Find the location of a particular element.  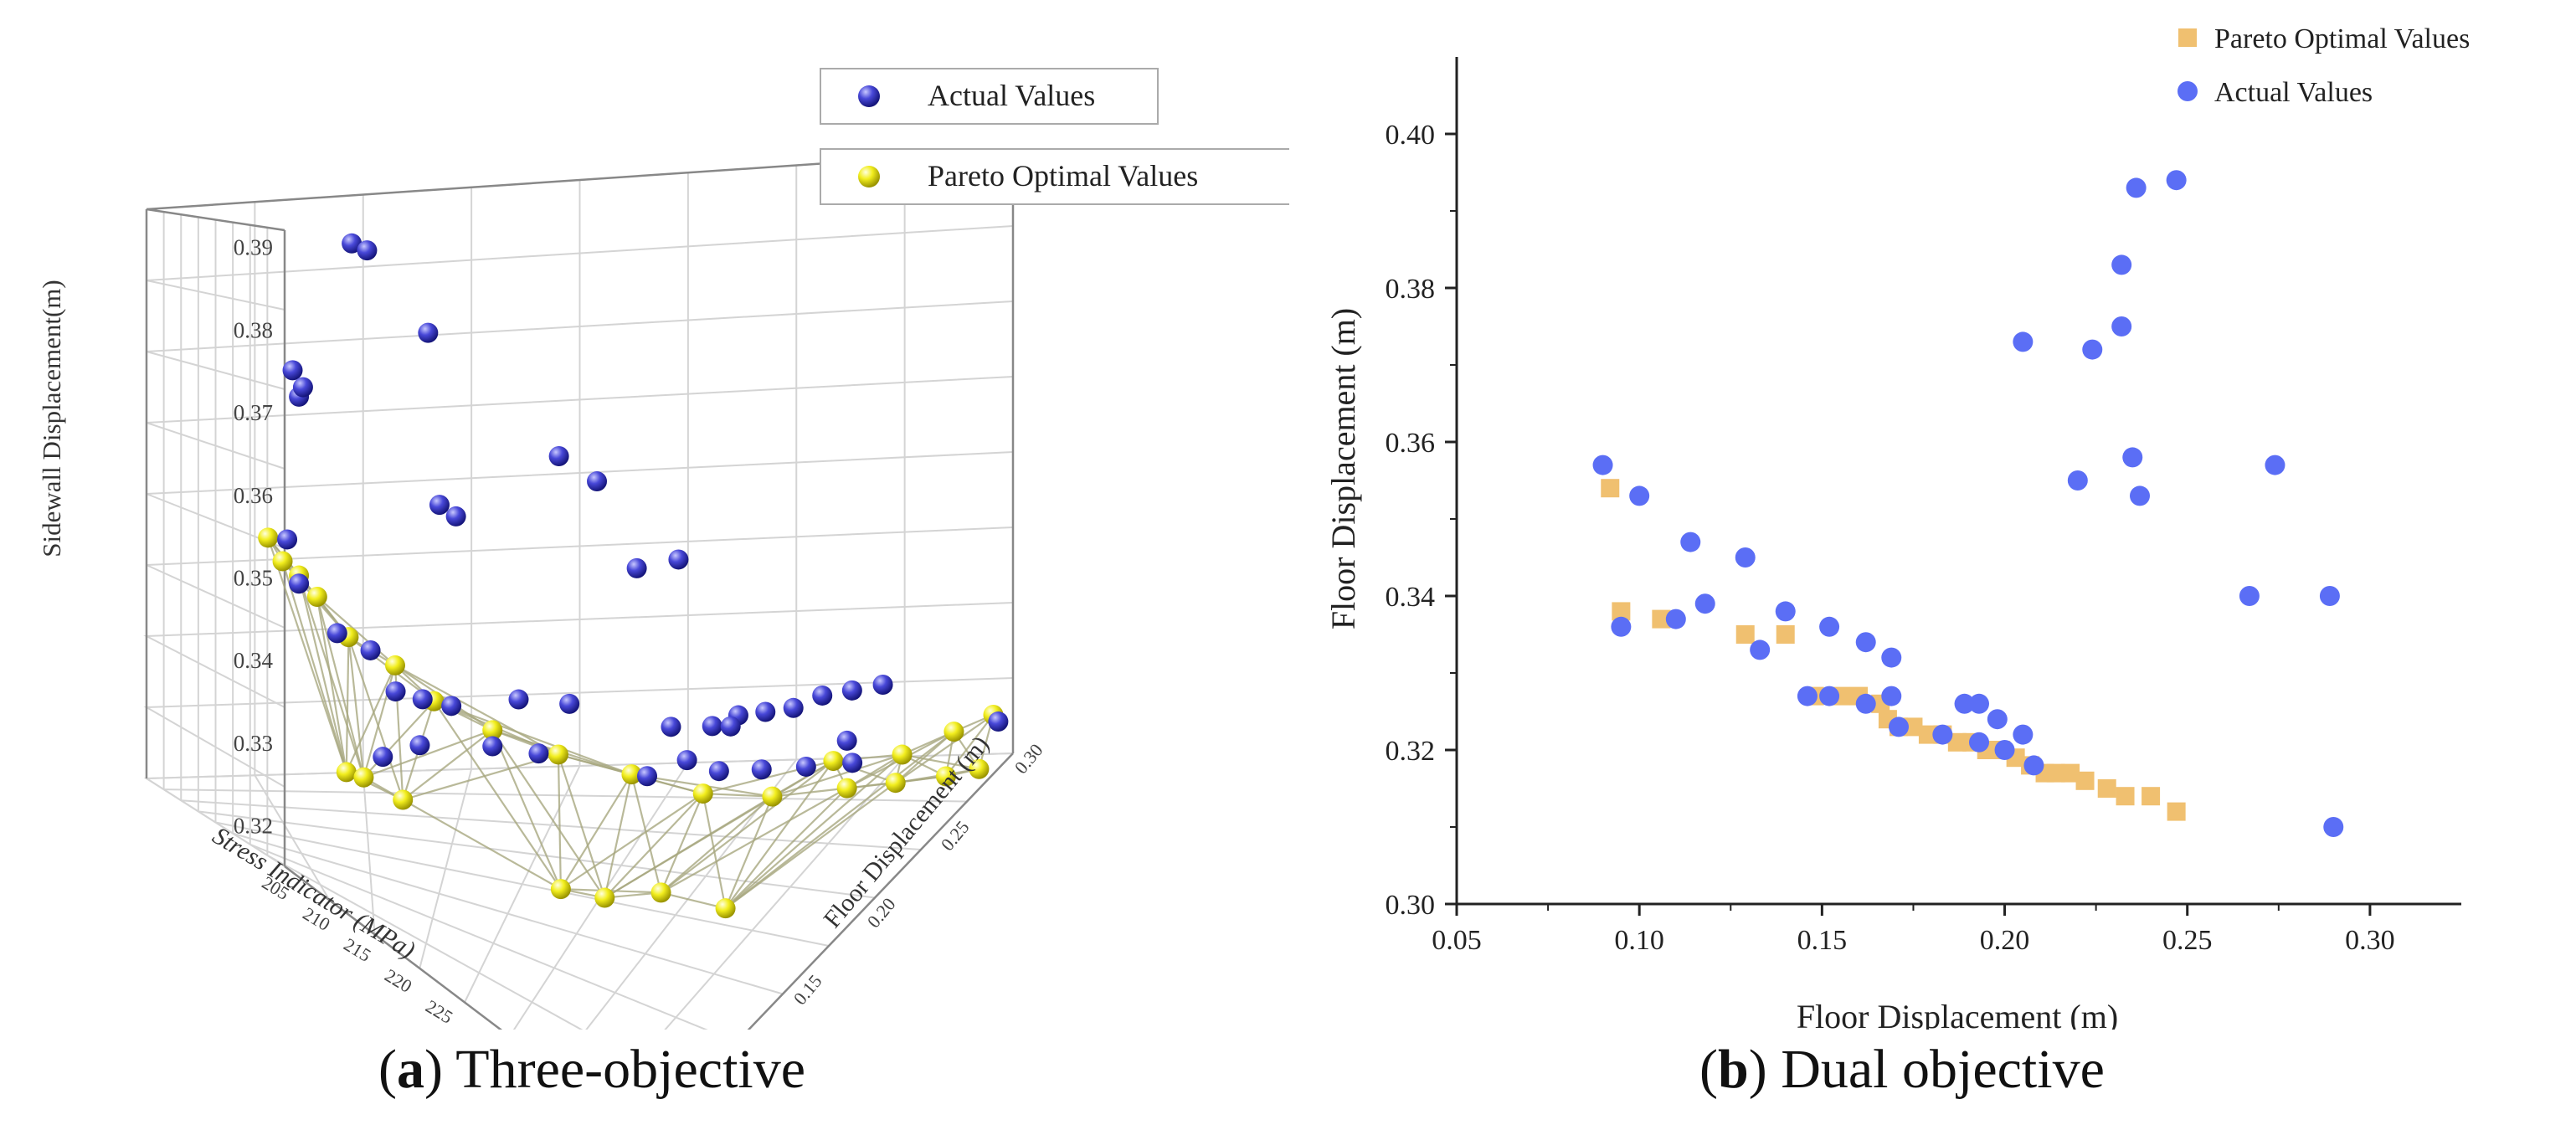

caption-letter-a: a is located at coordinates (410, 1069).